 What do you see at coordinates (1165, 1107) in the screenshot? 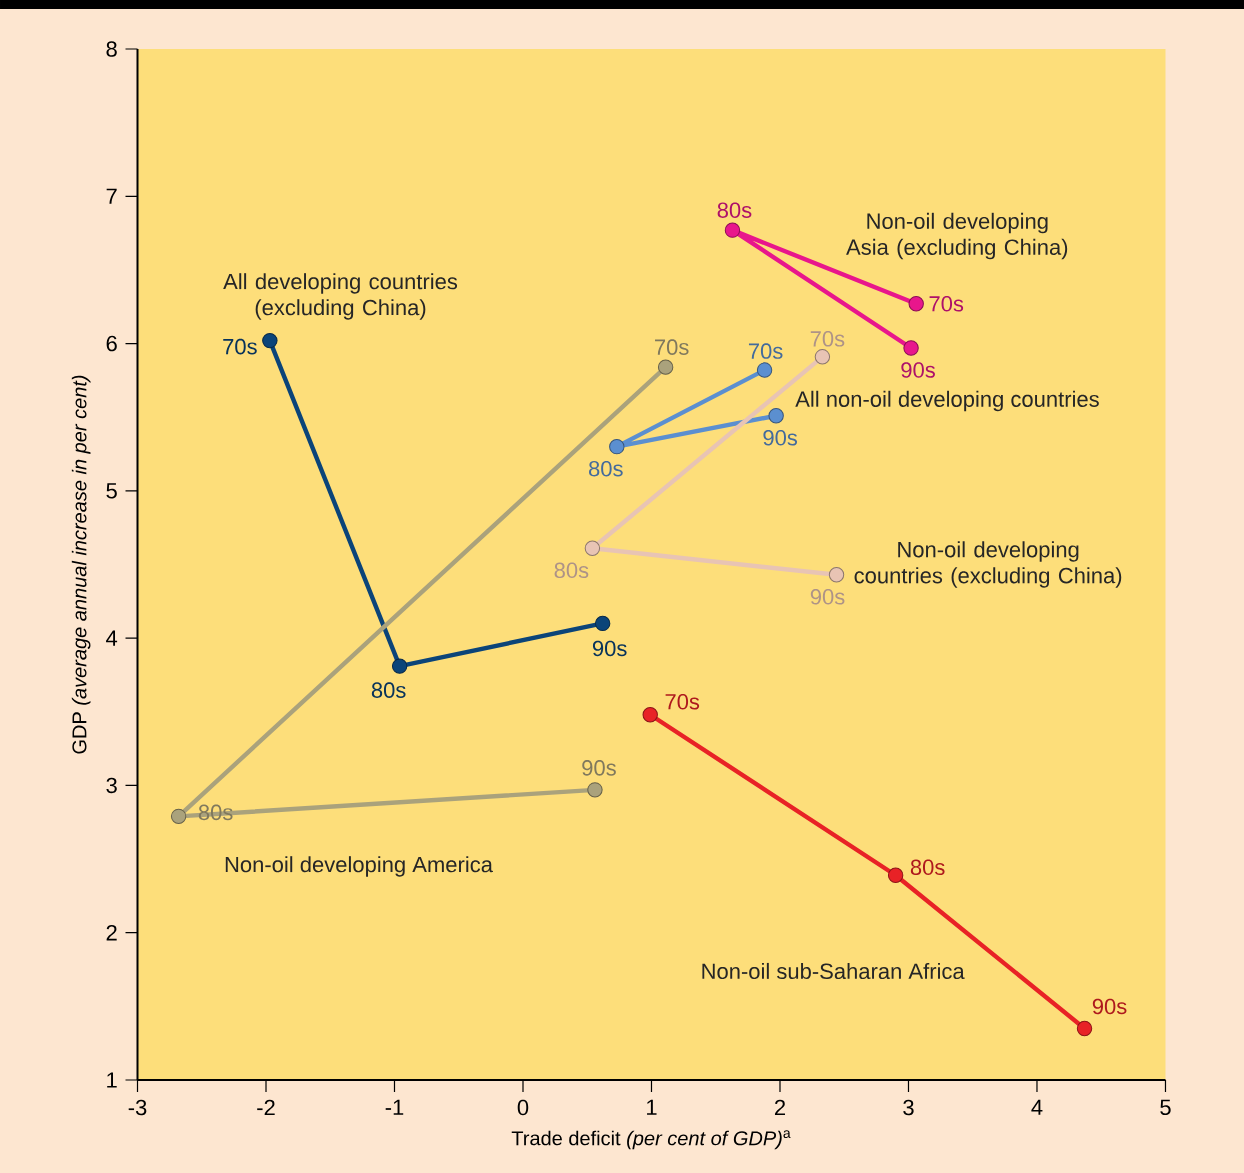
I see `x-tick-label: 5` at bounding box center [1165, 1107].